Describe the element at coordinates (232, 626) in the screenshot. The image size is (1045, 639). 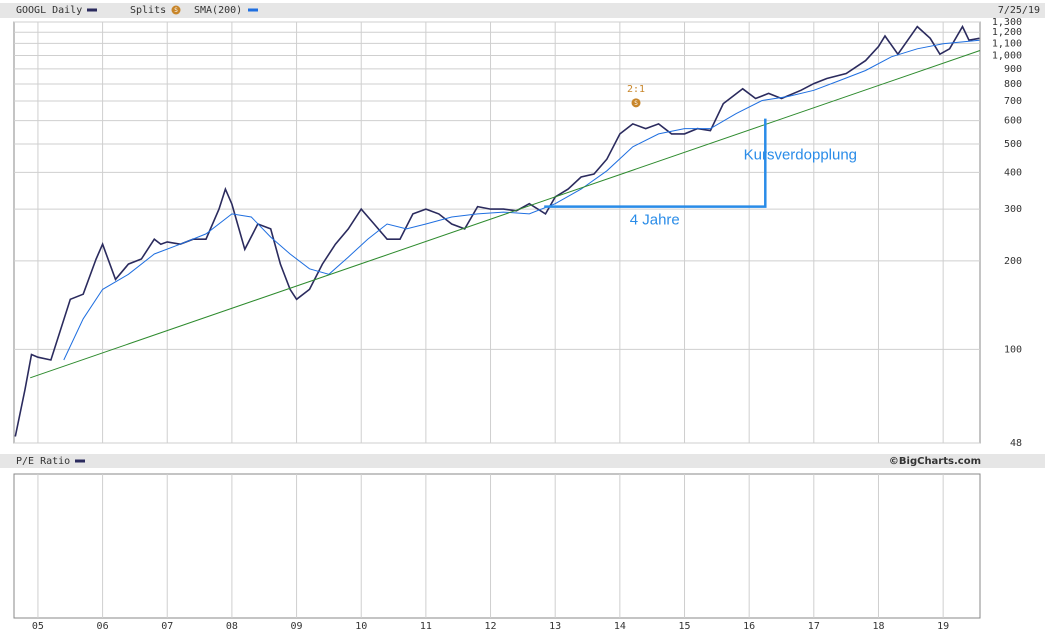
I see `x-tick-label: 08` at that location.